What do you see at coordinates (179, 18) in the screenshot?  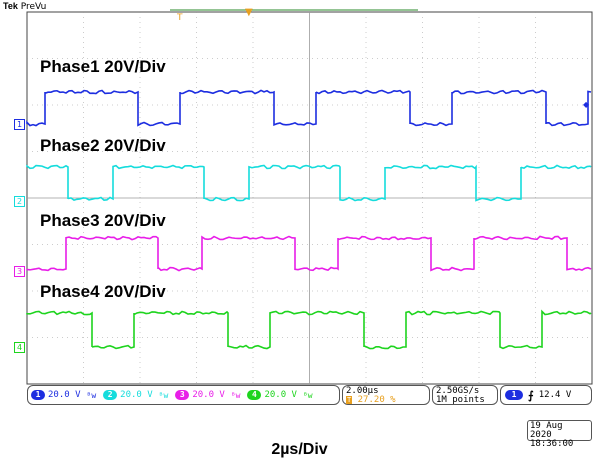 I see `trigger-position-marker: T` at bounding box center [179, 18].